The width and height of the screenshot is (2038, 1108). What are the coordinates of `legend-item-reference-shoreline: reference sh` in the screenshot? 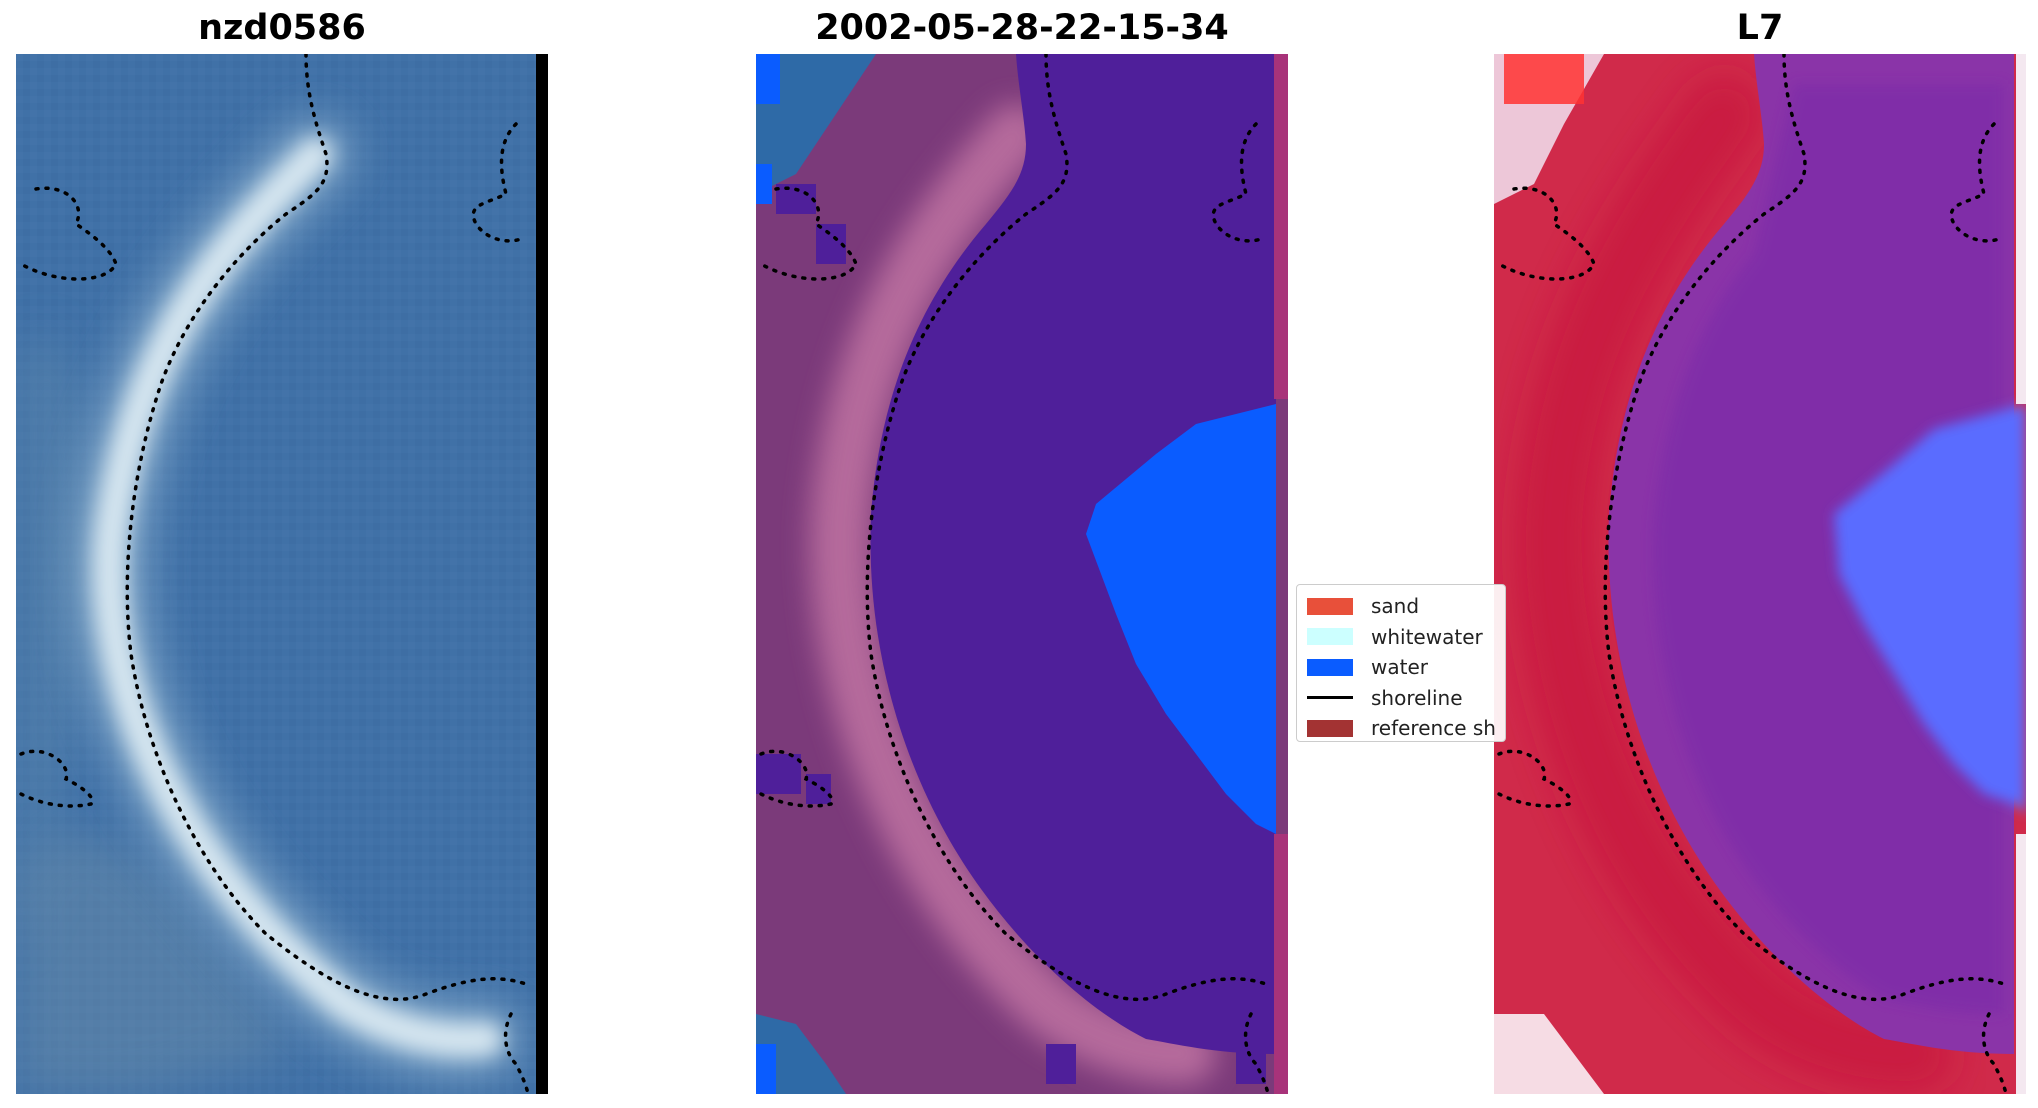 It's located at (1406, 727).